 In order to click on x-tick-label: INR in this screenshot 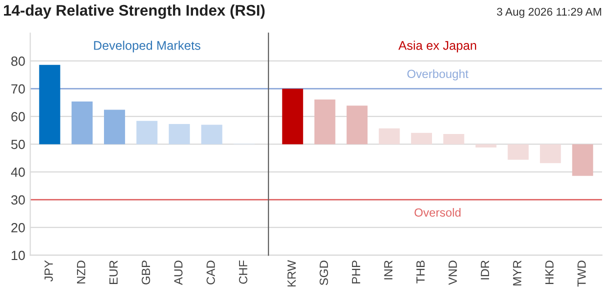, I will do `click(388, 270)`.